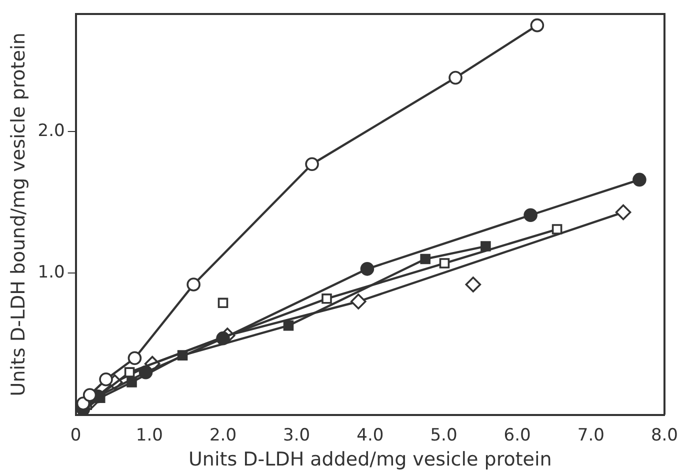 The height and width of the screenshot is (476, 681). Describe the element at coordinates (590, 435) in the screenshot. I see `x-tick-label: 7.0` at that location.